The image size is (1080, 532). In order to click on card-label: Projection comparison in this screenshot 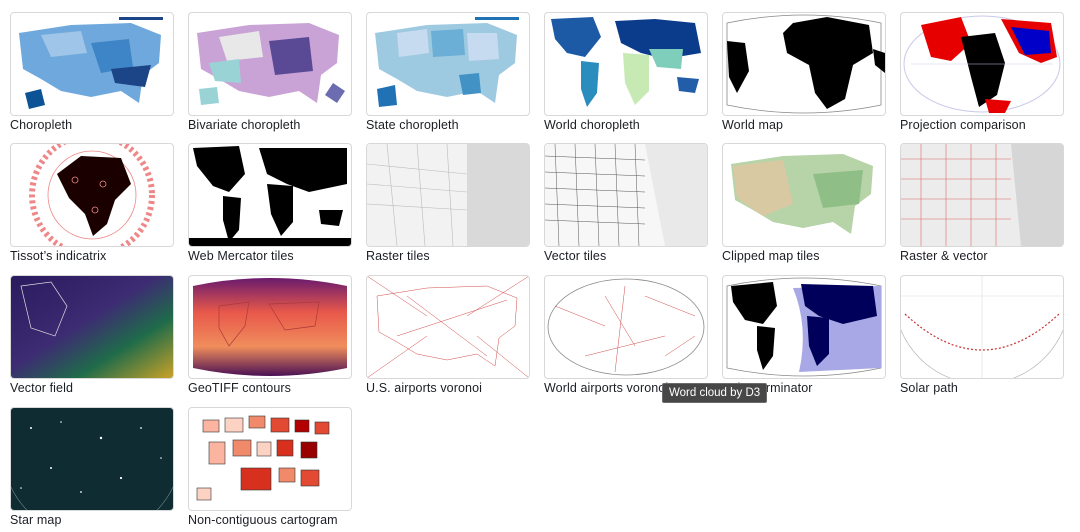, I will do `click(963, 125)`.